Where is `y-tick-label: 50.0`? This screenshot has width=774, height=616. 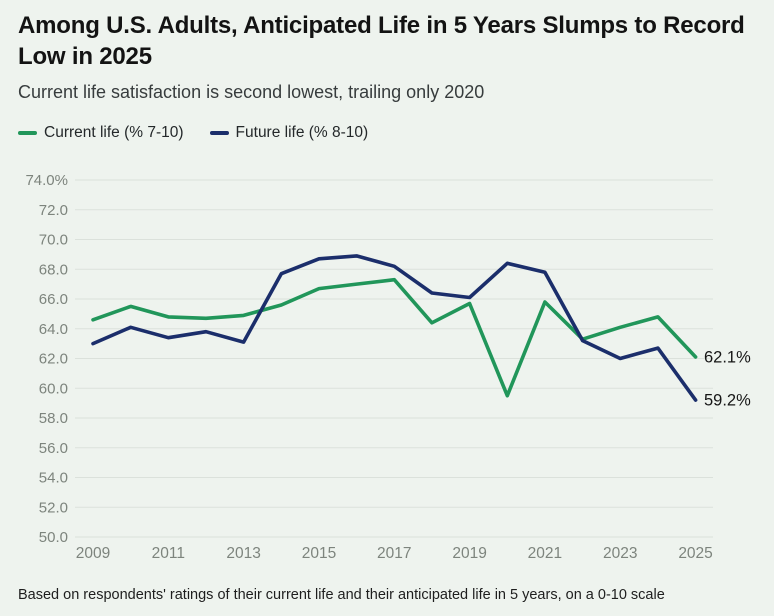 y-tick-label: 50.0 is located at coordinates (53, 537).